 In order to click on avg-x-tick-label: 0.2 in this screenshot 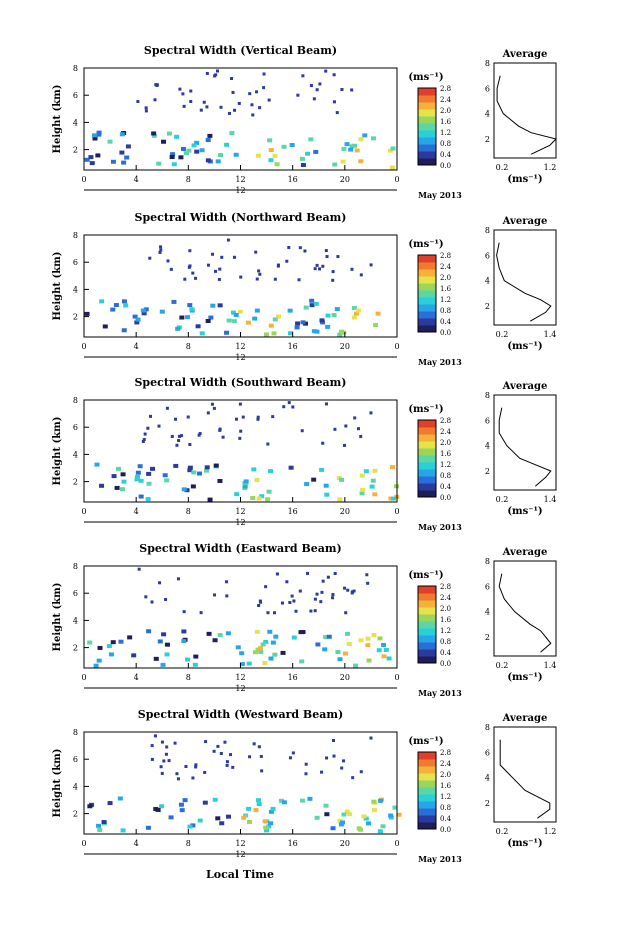, I will do `click(502, 665)`.